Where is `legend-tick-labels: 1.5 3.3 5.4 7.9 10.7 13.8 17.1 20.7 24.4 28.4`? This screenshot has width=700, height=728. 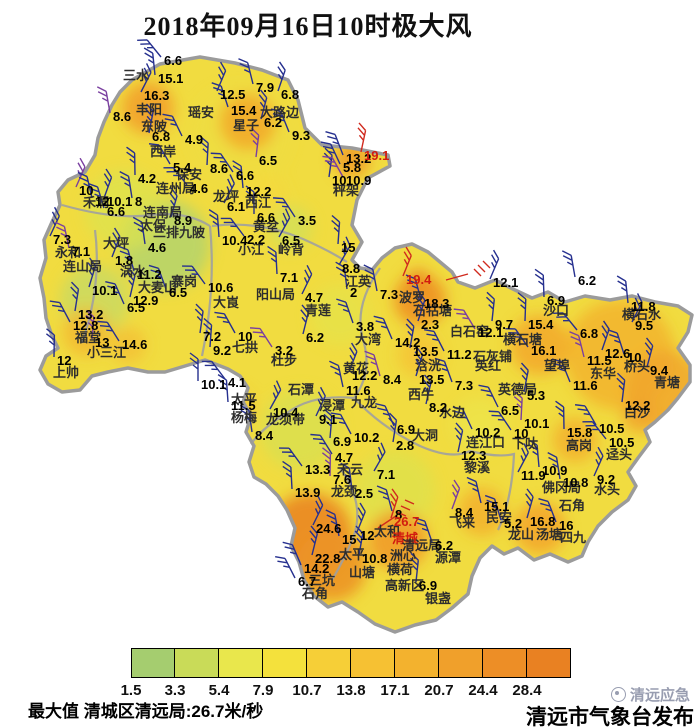
legend-tick-labels: 1.5 3.3 5.4 7.9 10.7 13.8 17.1 20.7 24.4 28.4 is located at coordinates (356, 690).